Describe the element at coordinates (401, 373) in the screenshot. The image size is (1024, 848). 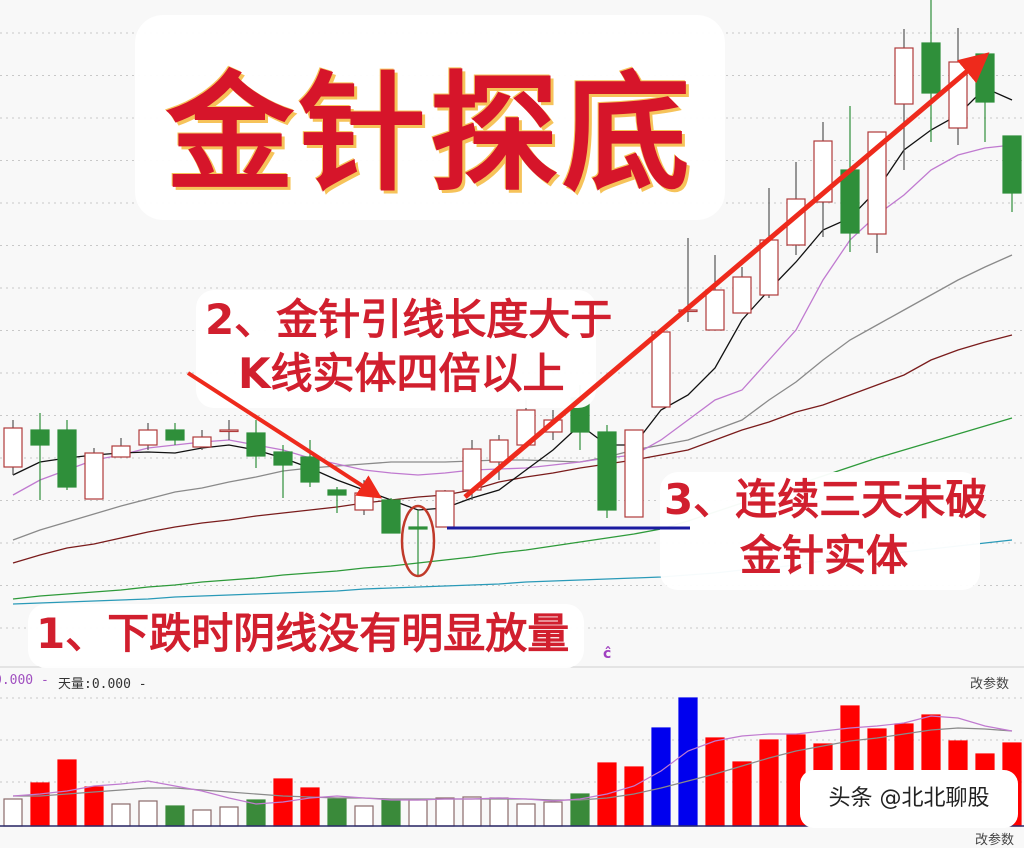
I see `annotation-2-line2: K线实体四倍以上` at that location.